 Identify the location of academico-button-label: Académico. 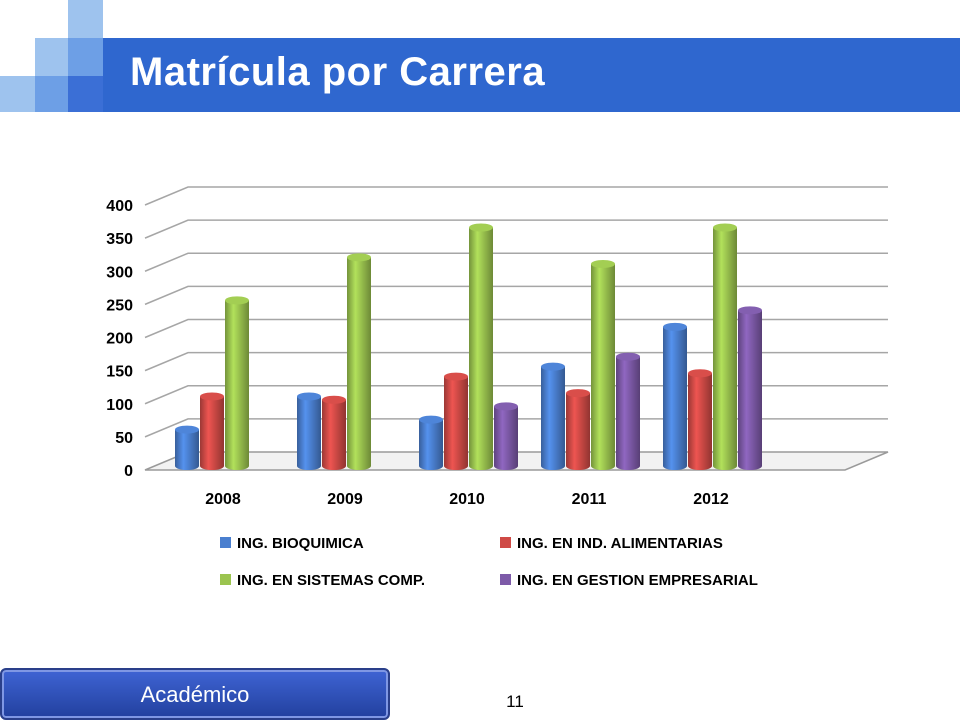
(195, 694).